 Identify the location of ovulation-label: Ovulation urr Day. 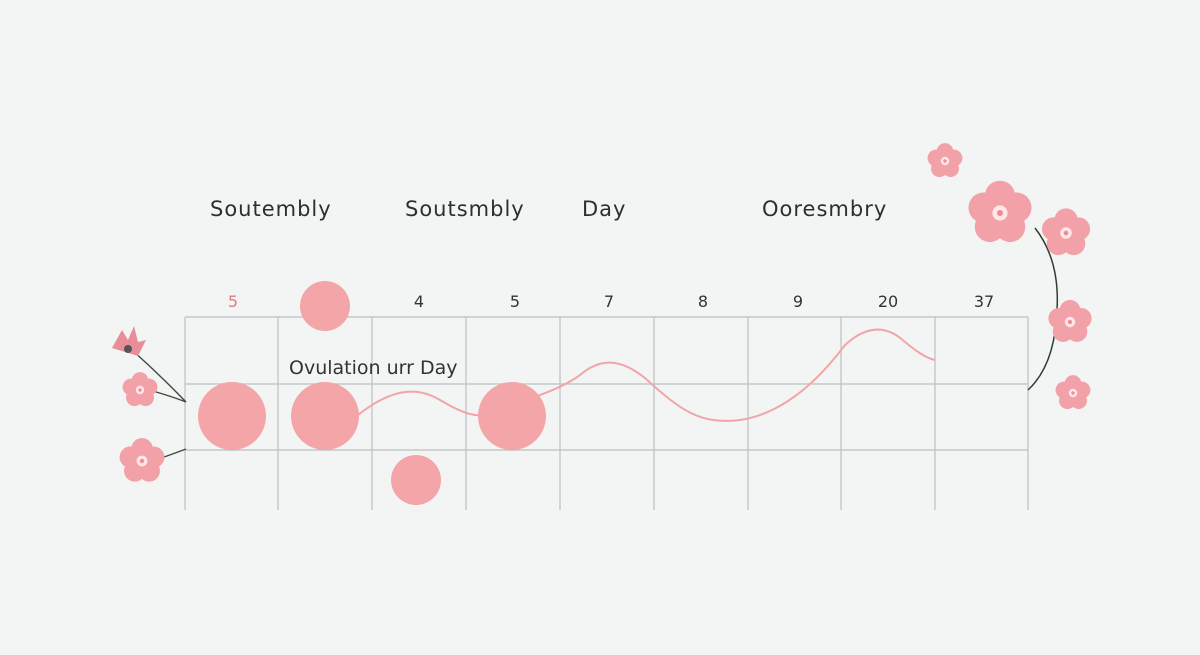
(373, 368).